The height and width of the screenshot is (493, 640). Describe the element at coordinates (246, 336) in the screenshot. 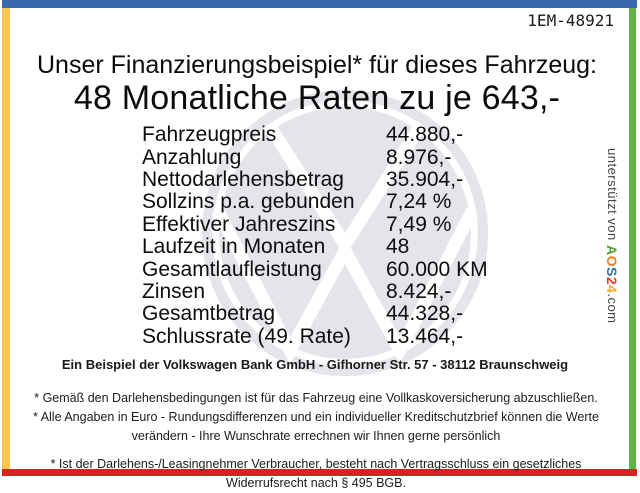

I see `finance-label: Schlussrate (49. Rate)` at that location.